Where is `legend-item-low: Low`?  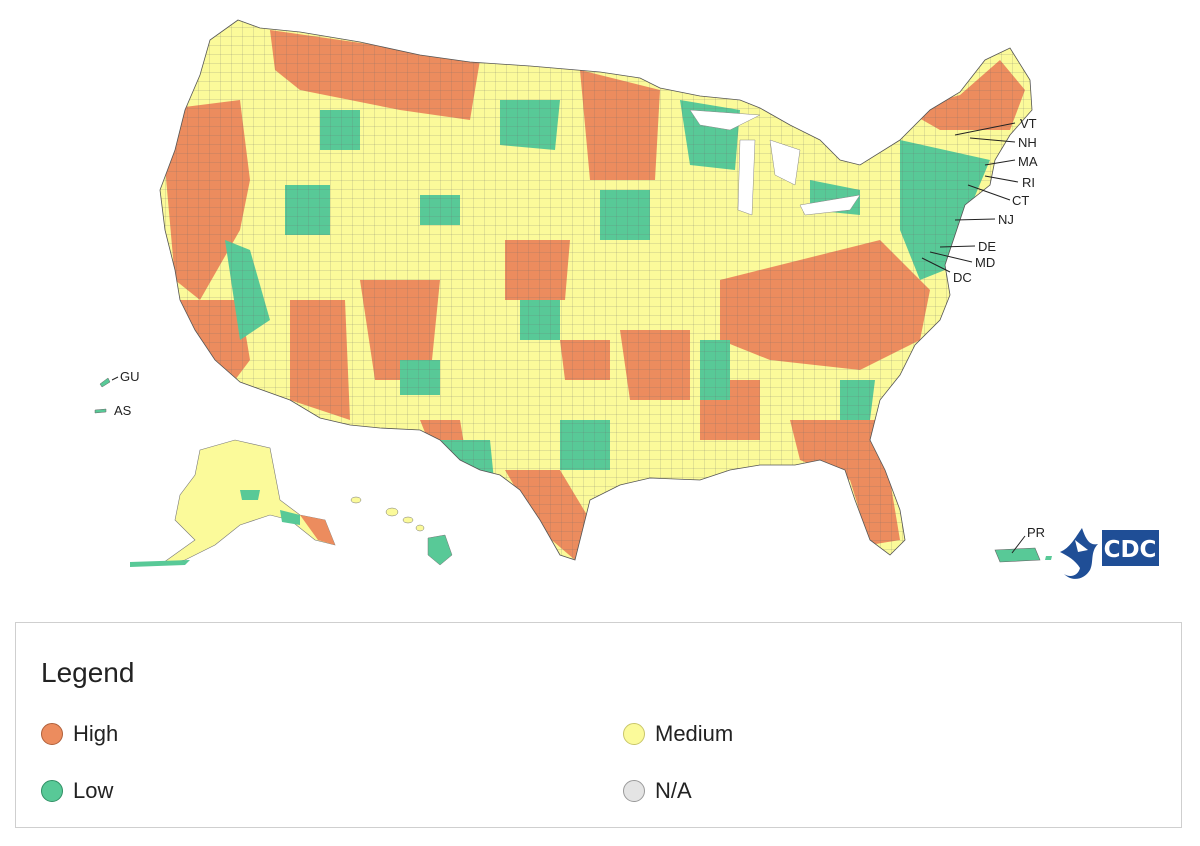
legend-item-low: Low is located at coordinates (77, 791).